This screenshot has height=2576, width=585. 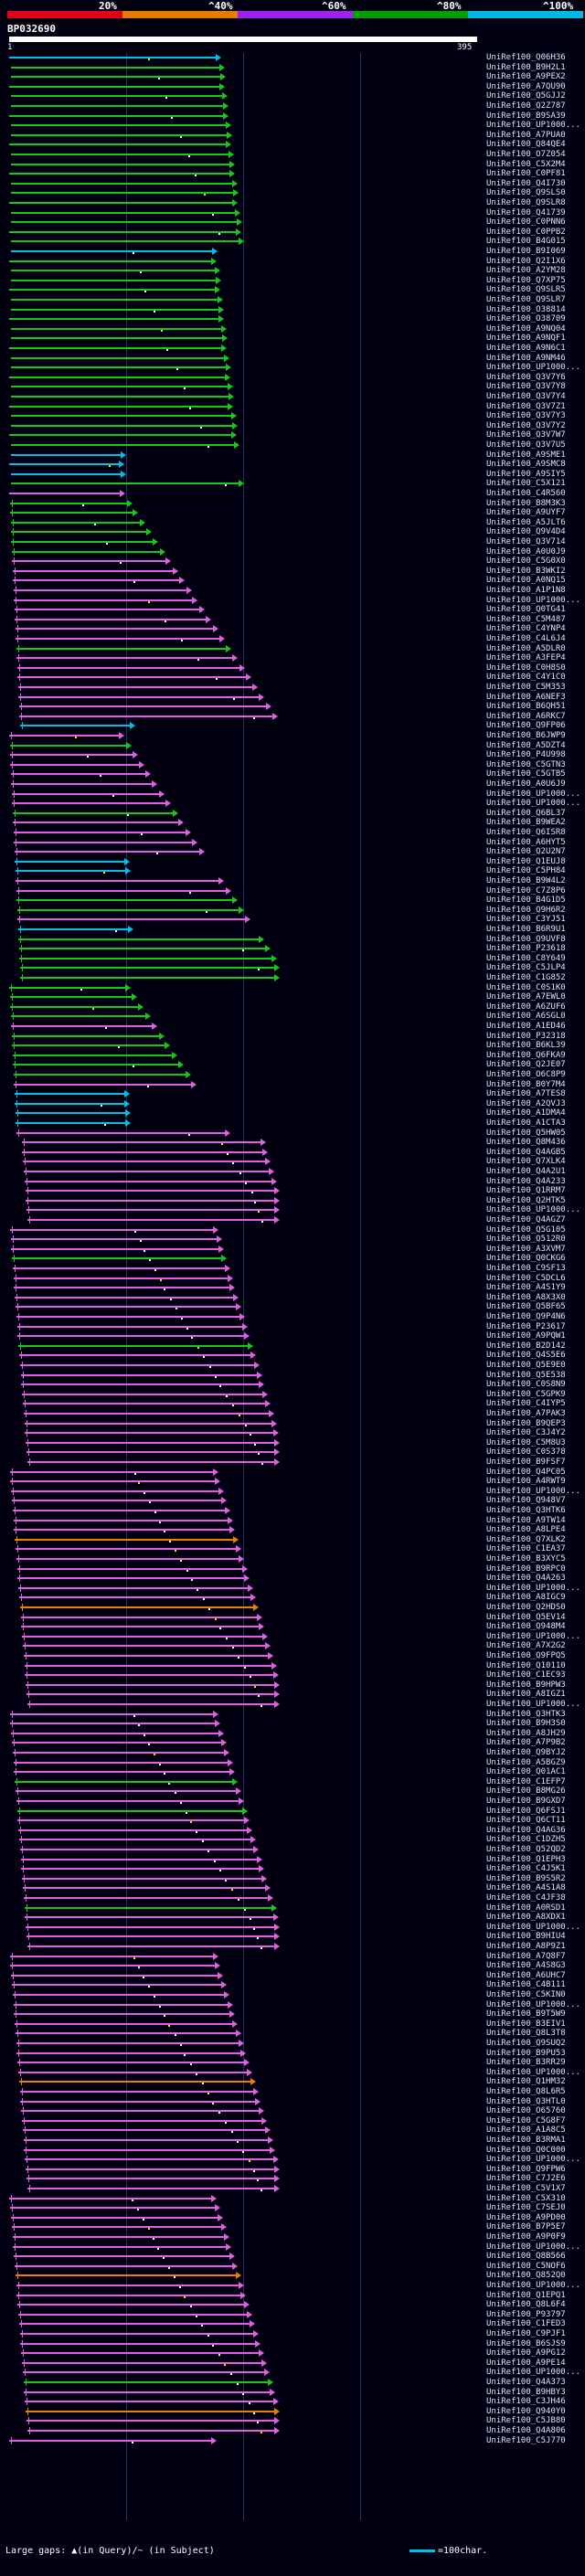 I want to click on hit-row: UniRef100_C5GTB5, so click(x=293, y=774).